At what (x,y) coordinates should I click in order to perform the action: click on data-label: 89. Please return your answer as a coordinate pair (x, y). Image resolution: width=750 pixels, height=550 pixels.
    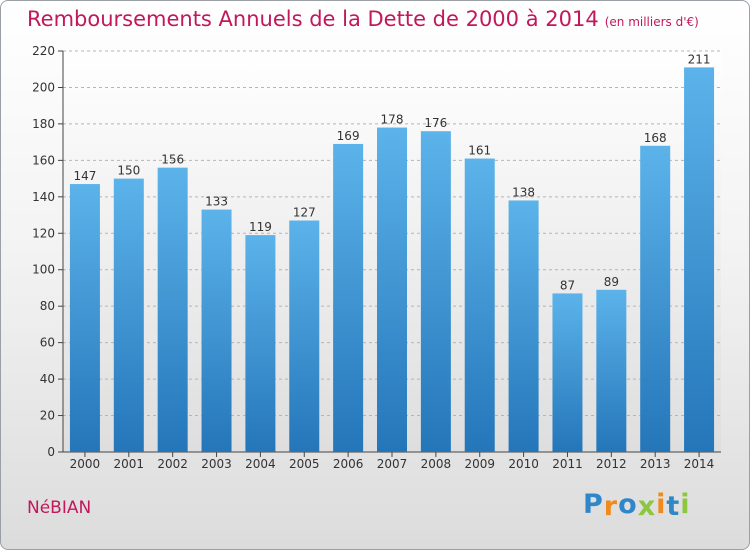
    Looking at the image, I should click on (611, 282).